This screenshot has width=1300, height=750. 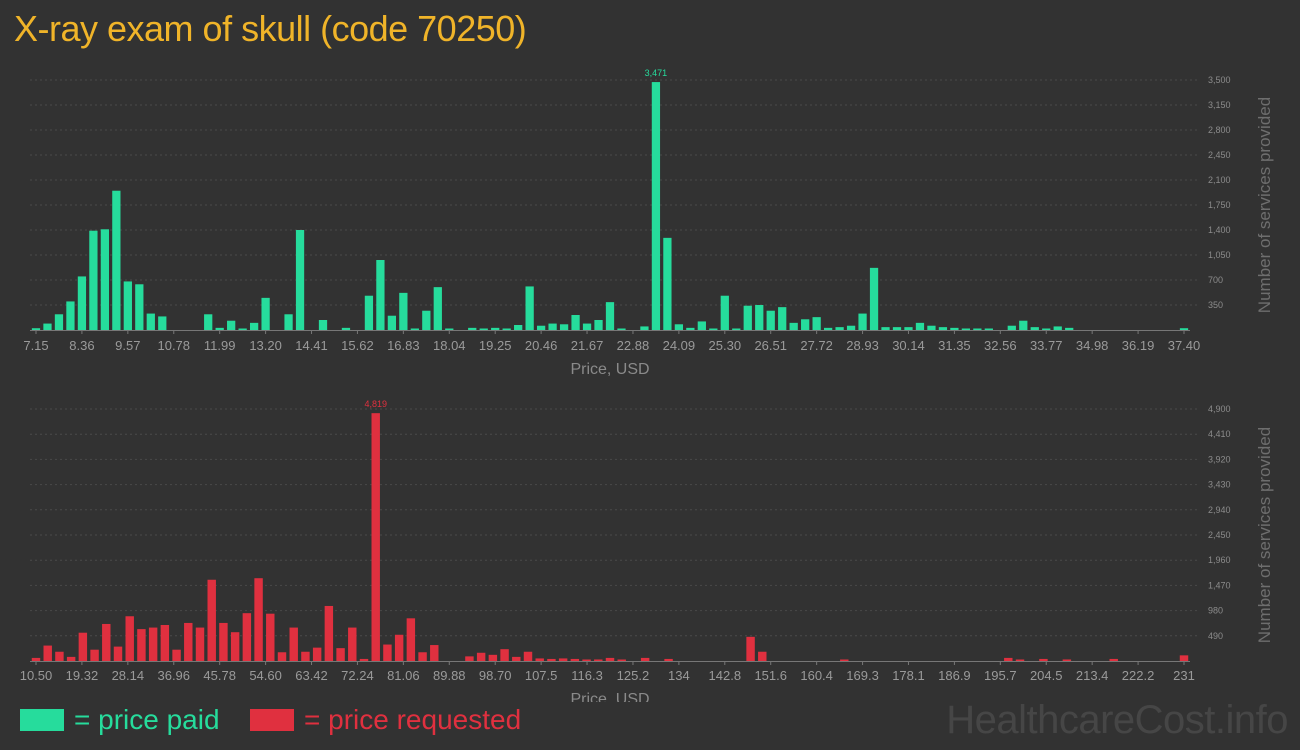 What do you see at coordinates (1092, 675) in the screenshot?
I see `requested-x-tick-label: 213.4` at bounding box center [1092, 675].